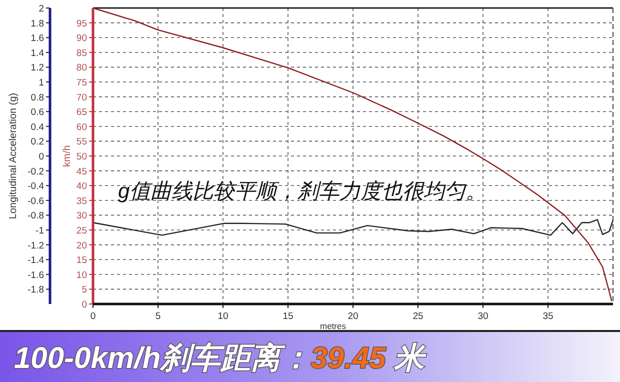 The image size is (620, 382). What do you see at coordinates (333, 326) in the screenshot?
I see `x-axis-title: metres` at bounding box center [333, 326].